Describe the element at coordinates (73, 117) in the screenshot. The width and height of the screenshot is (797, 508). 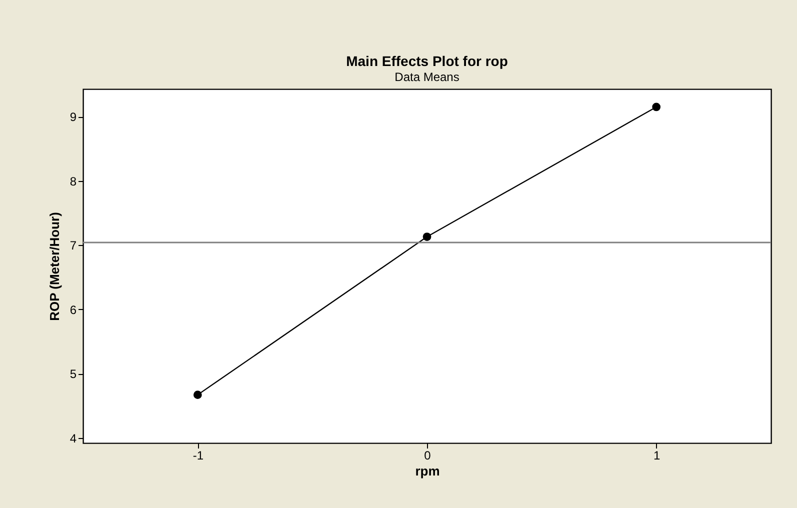
I see `y-tick-label: 9` at that location.